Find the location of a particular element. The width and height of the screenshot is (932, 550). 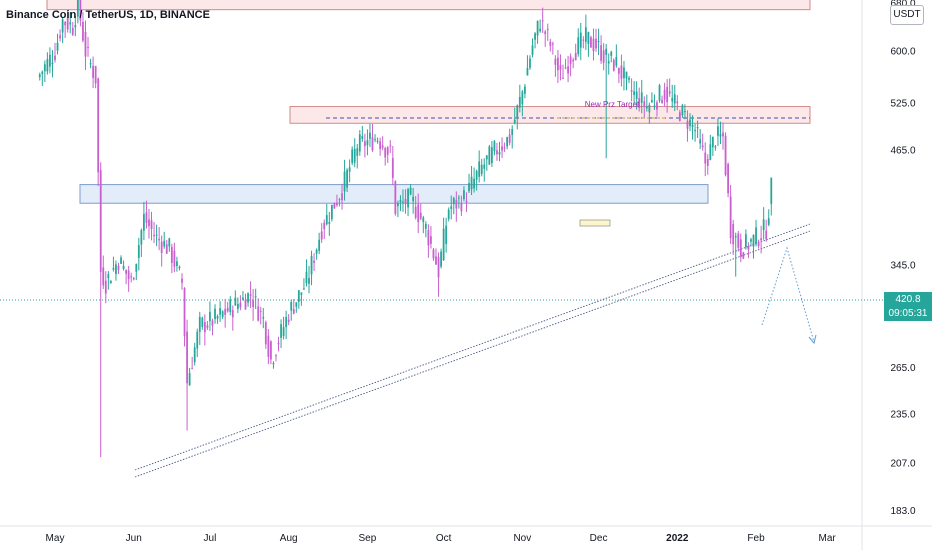

y-tick-label: 183.0 is located at coordinates (902, 511).